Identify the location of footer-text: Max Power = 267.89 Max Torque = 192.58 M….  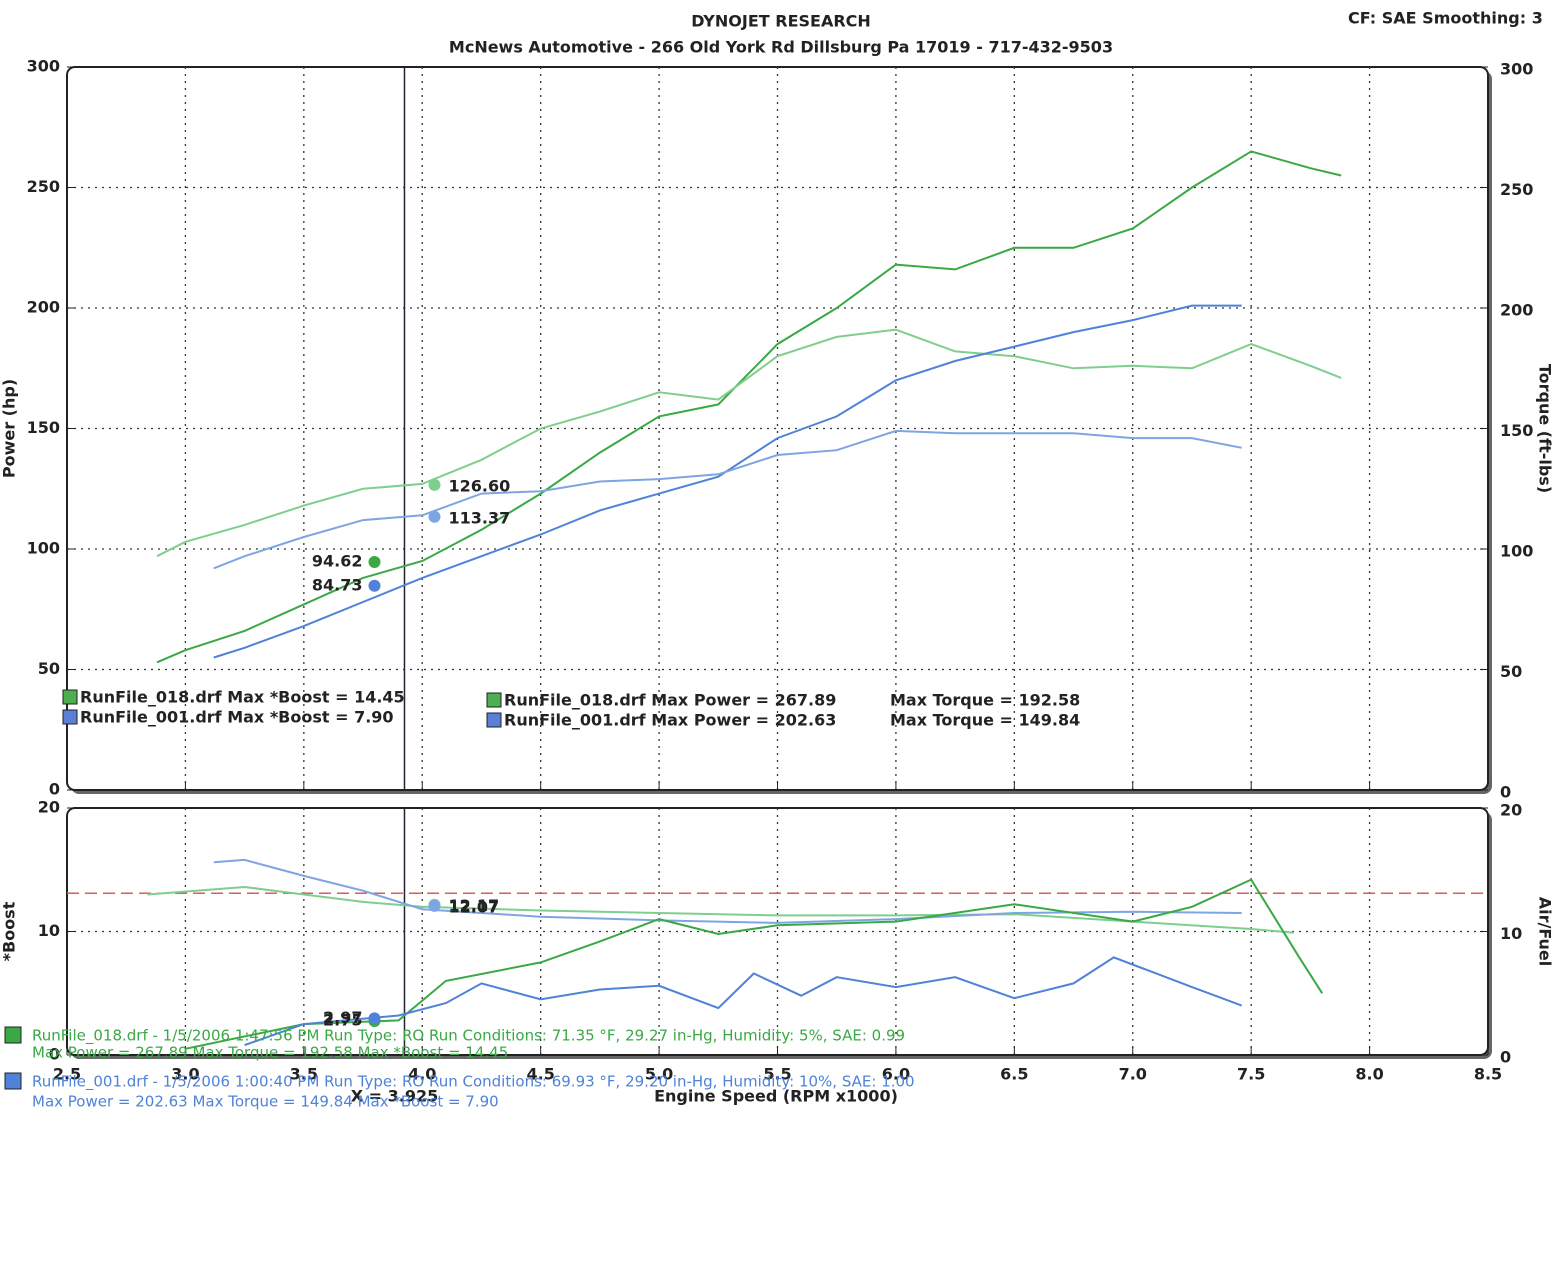
(270, 1053).